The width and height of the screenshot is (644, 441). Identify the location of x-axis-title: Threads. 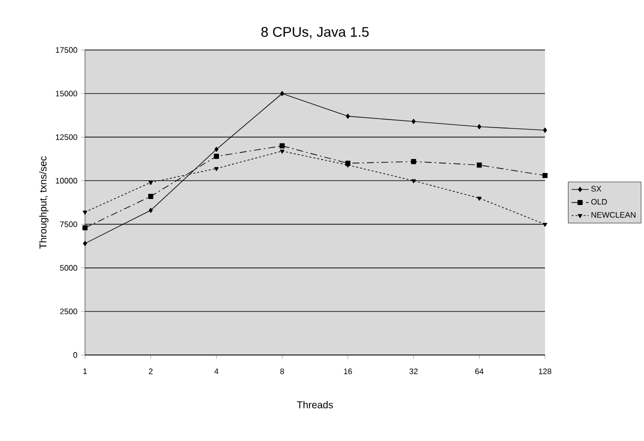
(314, 404).